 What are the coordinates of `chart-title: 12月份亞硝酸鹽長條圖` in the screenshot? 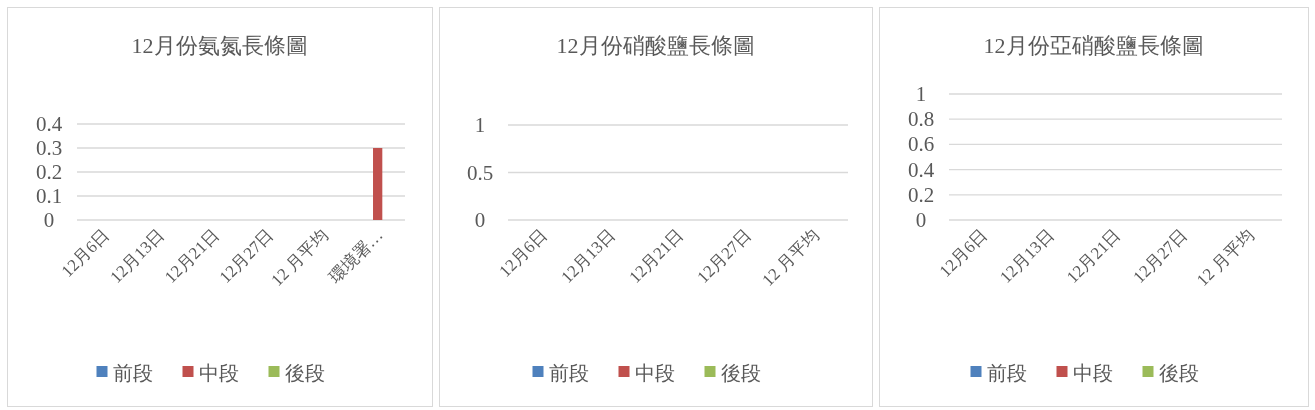 It's located at (1093, 45).